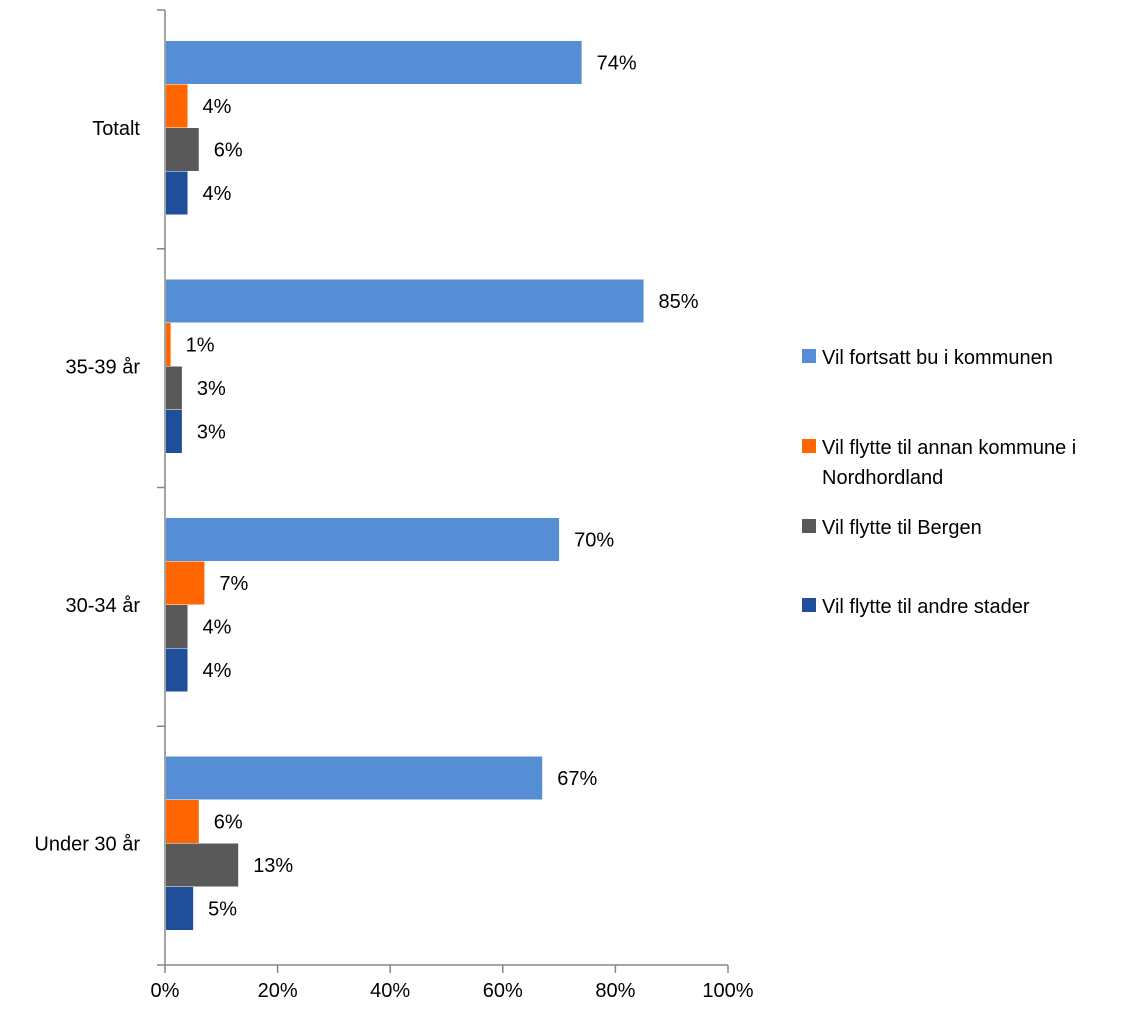 The height and width of the screenshot is (1009, 1143). I want to click on legend-swatch-other-municipality, so click(809, 446).